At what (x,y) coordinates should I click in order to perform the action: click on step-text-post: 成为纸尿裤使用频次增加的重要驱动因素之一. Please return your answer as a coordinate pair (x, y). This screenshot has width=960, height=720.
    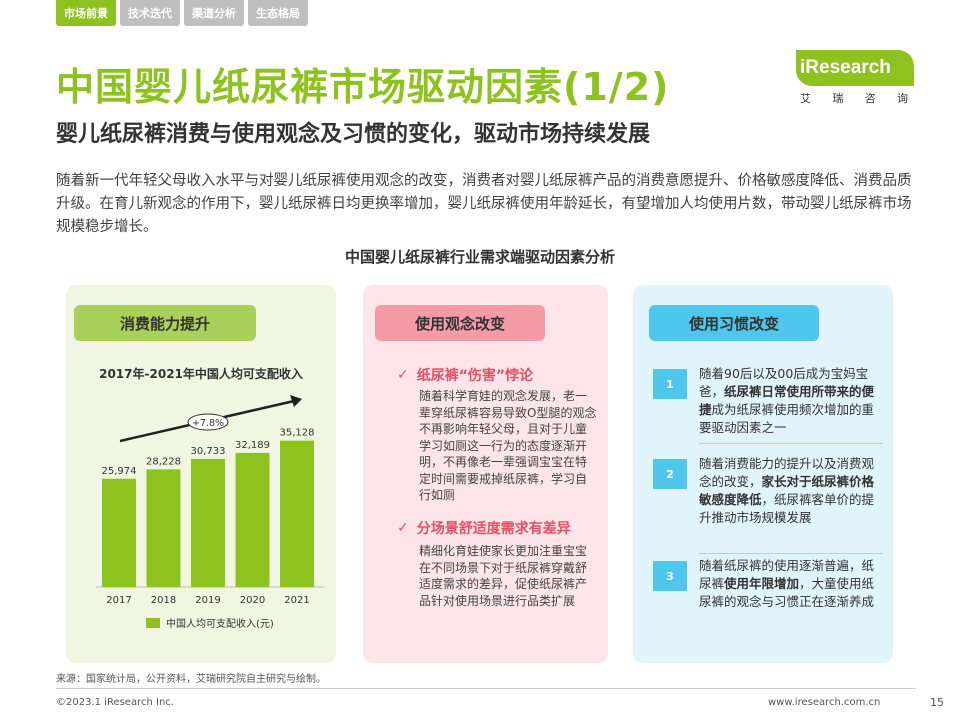
    Looking at the image, I should click on (787, 418).